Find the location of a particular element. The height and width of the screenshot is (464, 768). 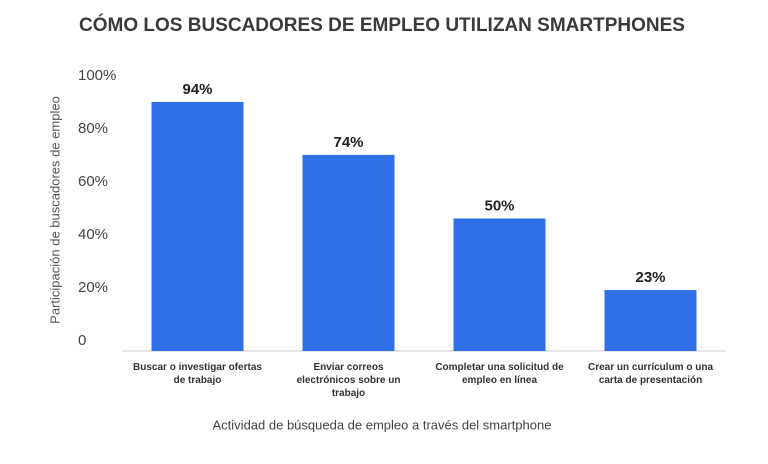

value-label: 74% is located at coordinates (348, 142).